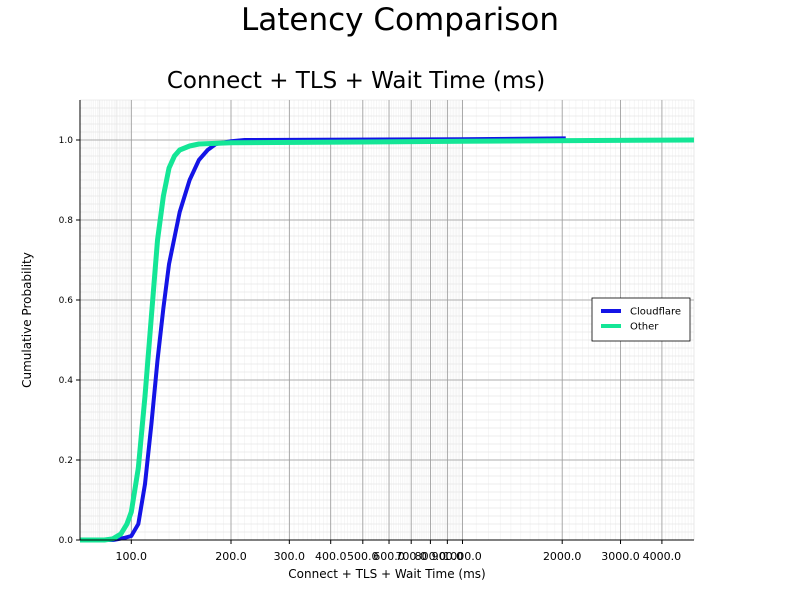 This screenshot has width=800, height=600. I want to click on x-tick-label: 2000.0, so click(562, 556).